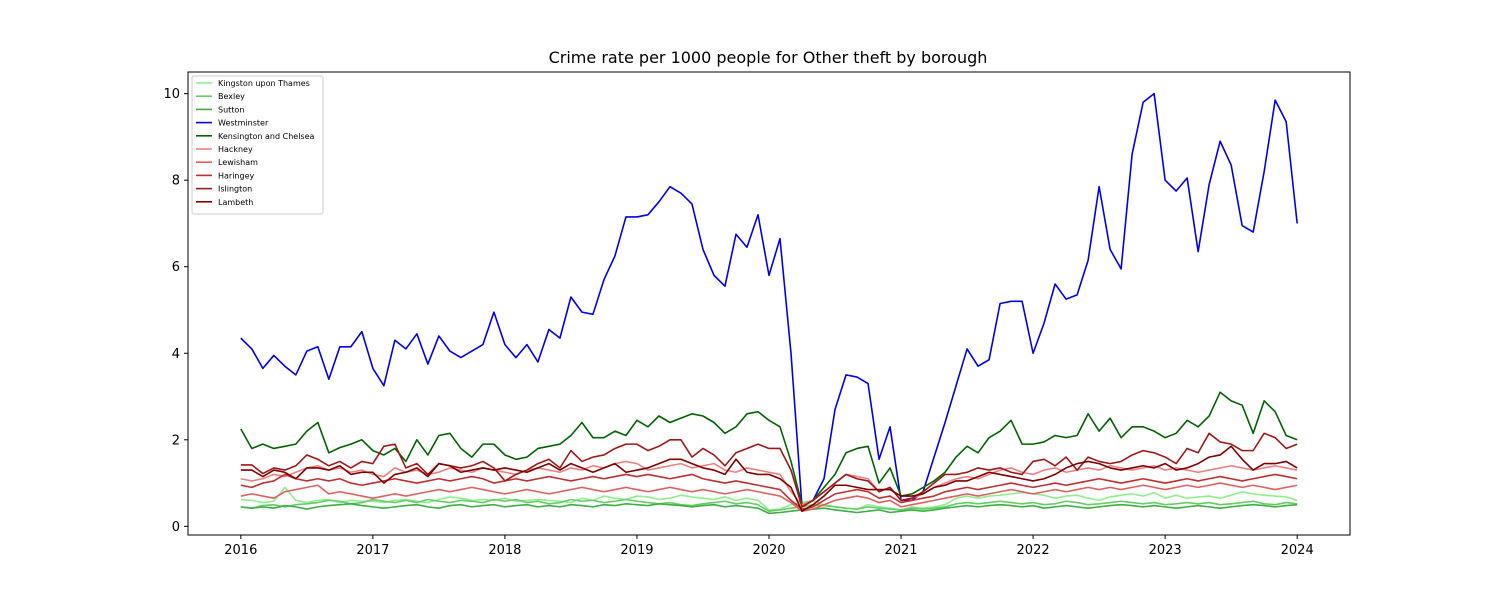  What do you see at coordinates (243, 123) in the screenshot?
I see `legend-entry: Westminster` at bounding box center [243, 123].